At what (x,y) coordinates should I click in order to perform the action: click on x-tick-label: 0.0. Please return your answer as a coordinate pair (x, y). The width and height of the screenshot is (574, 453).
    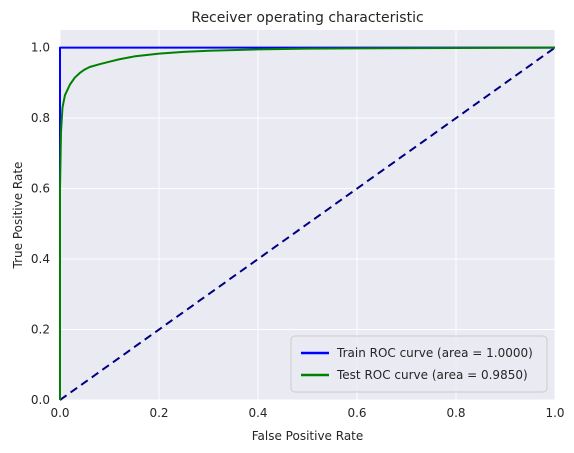
    Looking at the image, I should click on (59, 413).